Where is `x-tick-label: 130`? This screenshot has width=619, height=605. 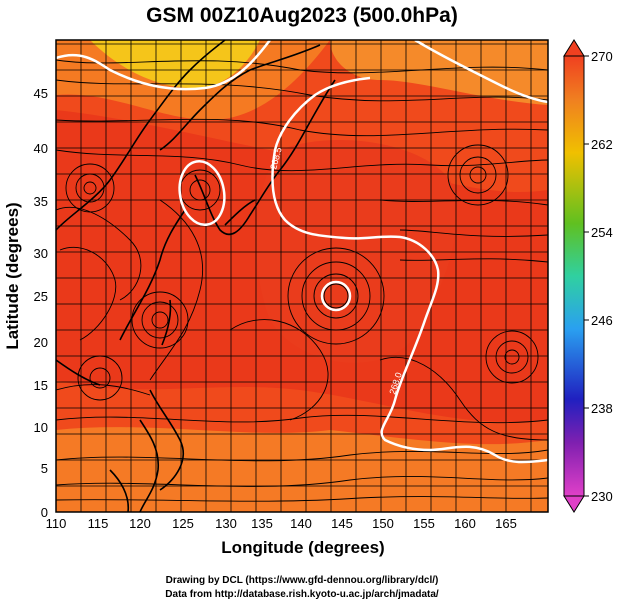
x-tick-label: 130 is located at coordinates (226, 523).